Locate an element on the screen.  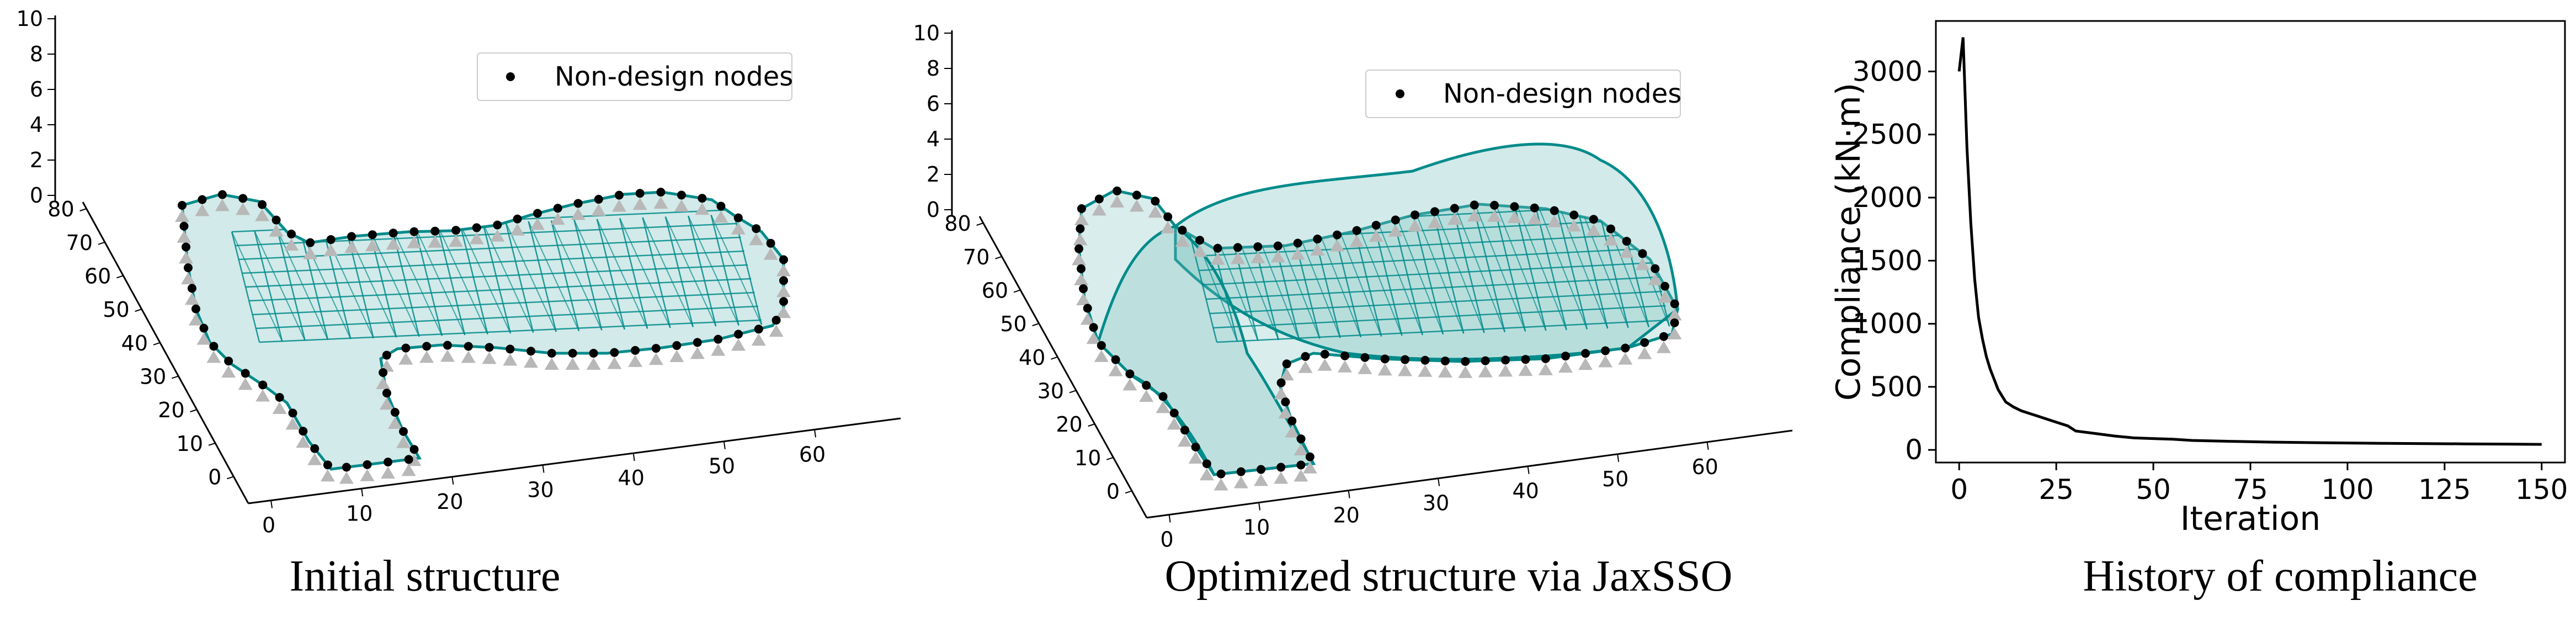
optimized-support-markers is located at coordinates (1377, 343).